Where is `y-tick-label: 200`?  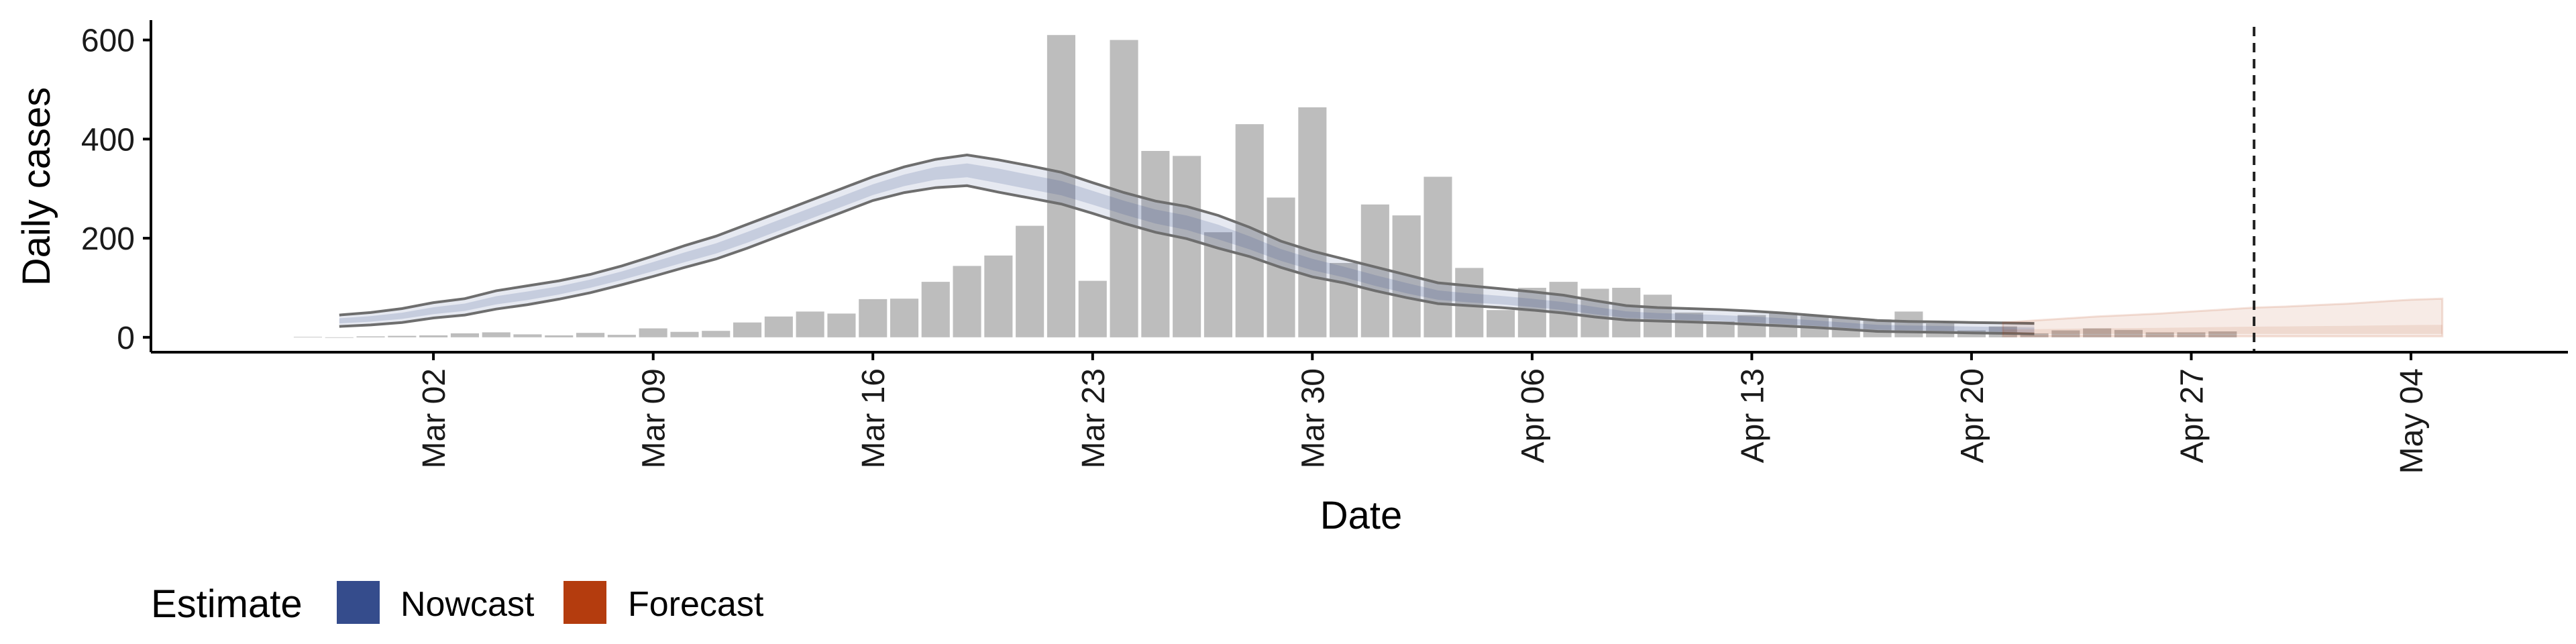
y-tick-label: 200 is located at coordinates (108, 239).